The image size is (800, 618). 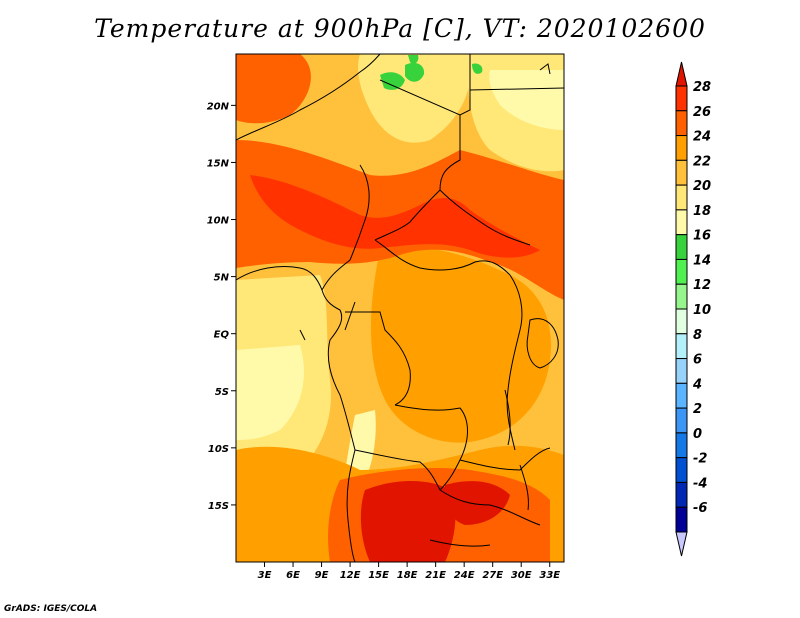 I want to click on grads-credit: GrADS: IGES/COLA, so click(x=51, y=609).